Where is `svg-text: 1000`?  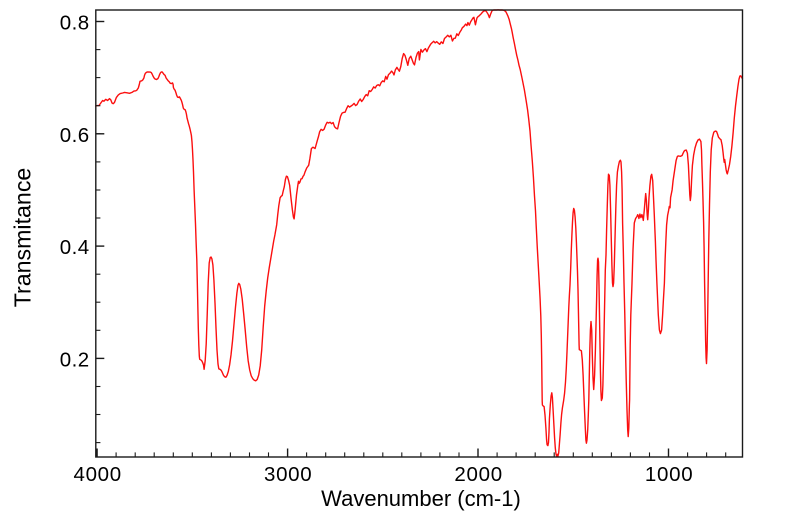
svg-text: 1000 is located at coordinates (669, 474).